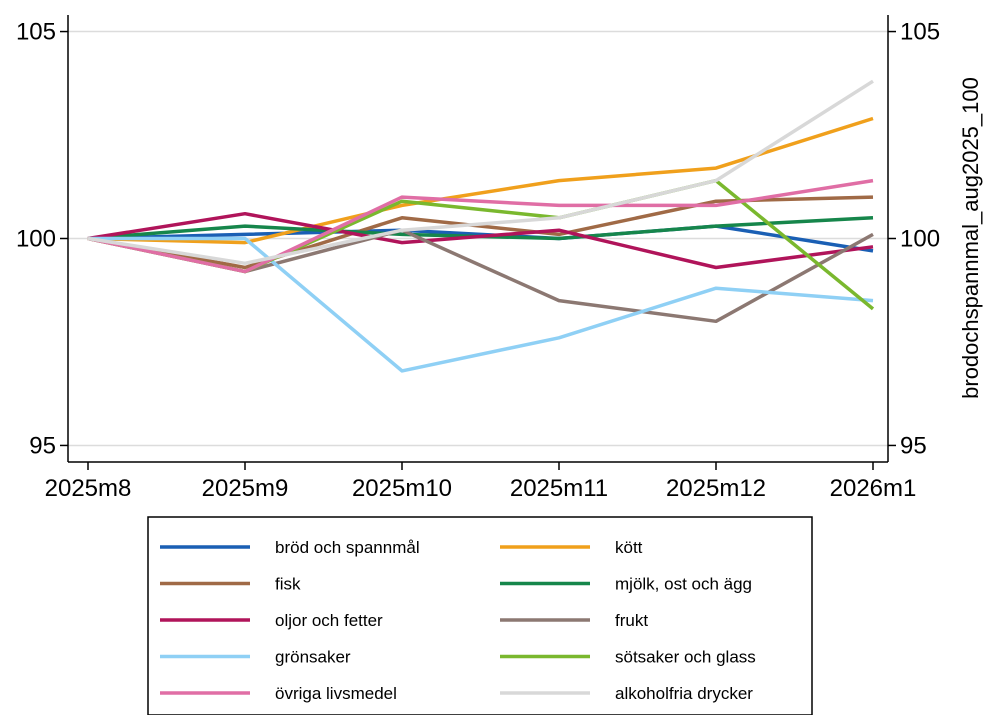 This screenshot has height=715, width=986. What do you see at coordinates (245, 488) in the screenshot?
I see `x-tick-label: 2025m9` at bounding box center [245, 488].